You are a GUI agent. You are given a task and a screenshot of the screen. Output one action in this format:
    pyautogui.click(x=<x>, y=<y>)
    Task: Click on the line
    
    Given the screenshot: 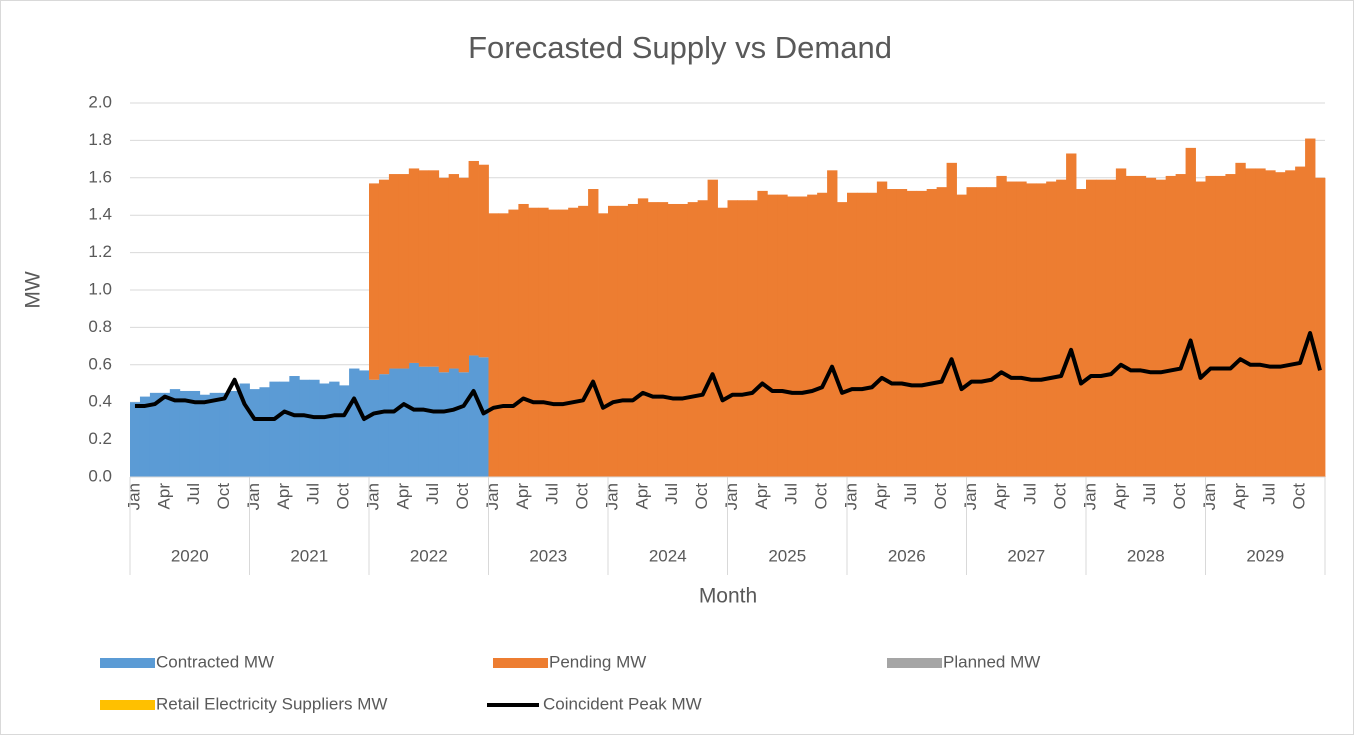 What is the action you would take?
    pyautogui.click(x=728, y=376)
    